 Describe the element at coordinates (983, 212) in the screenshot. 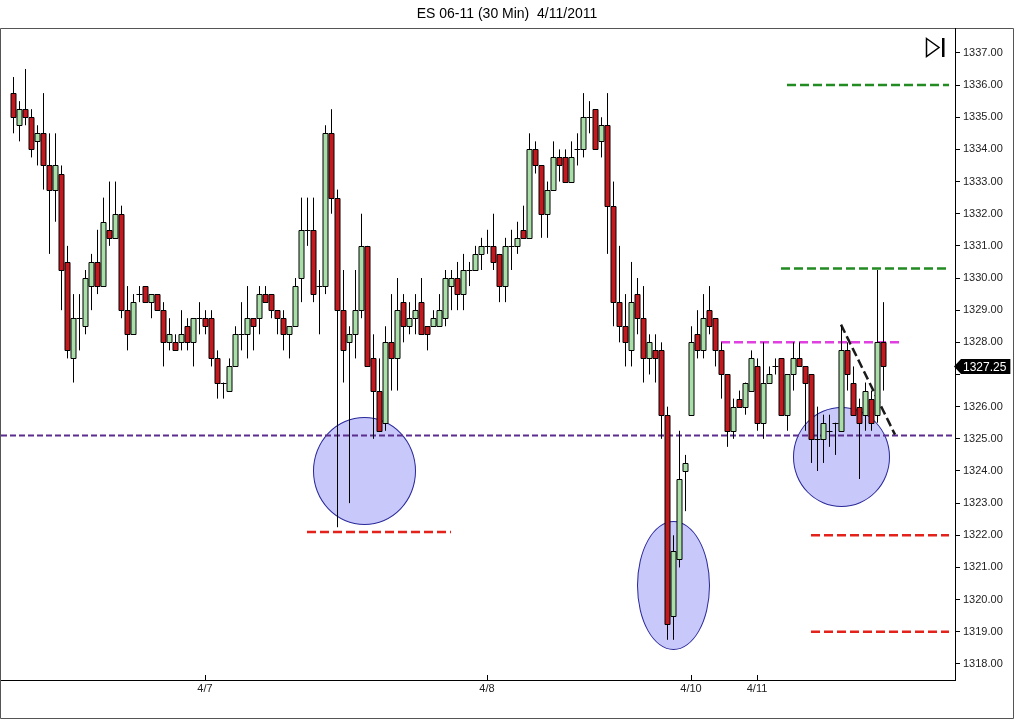

I see `y-tick-label: 1332.00` at that location.